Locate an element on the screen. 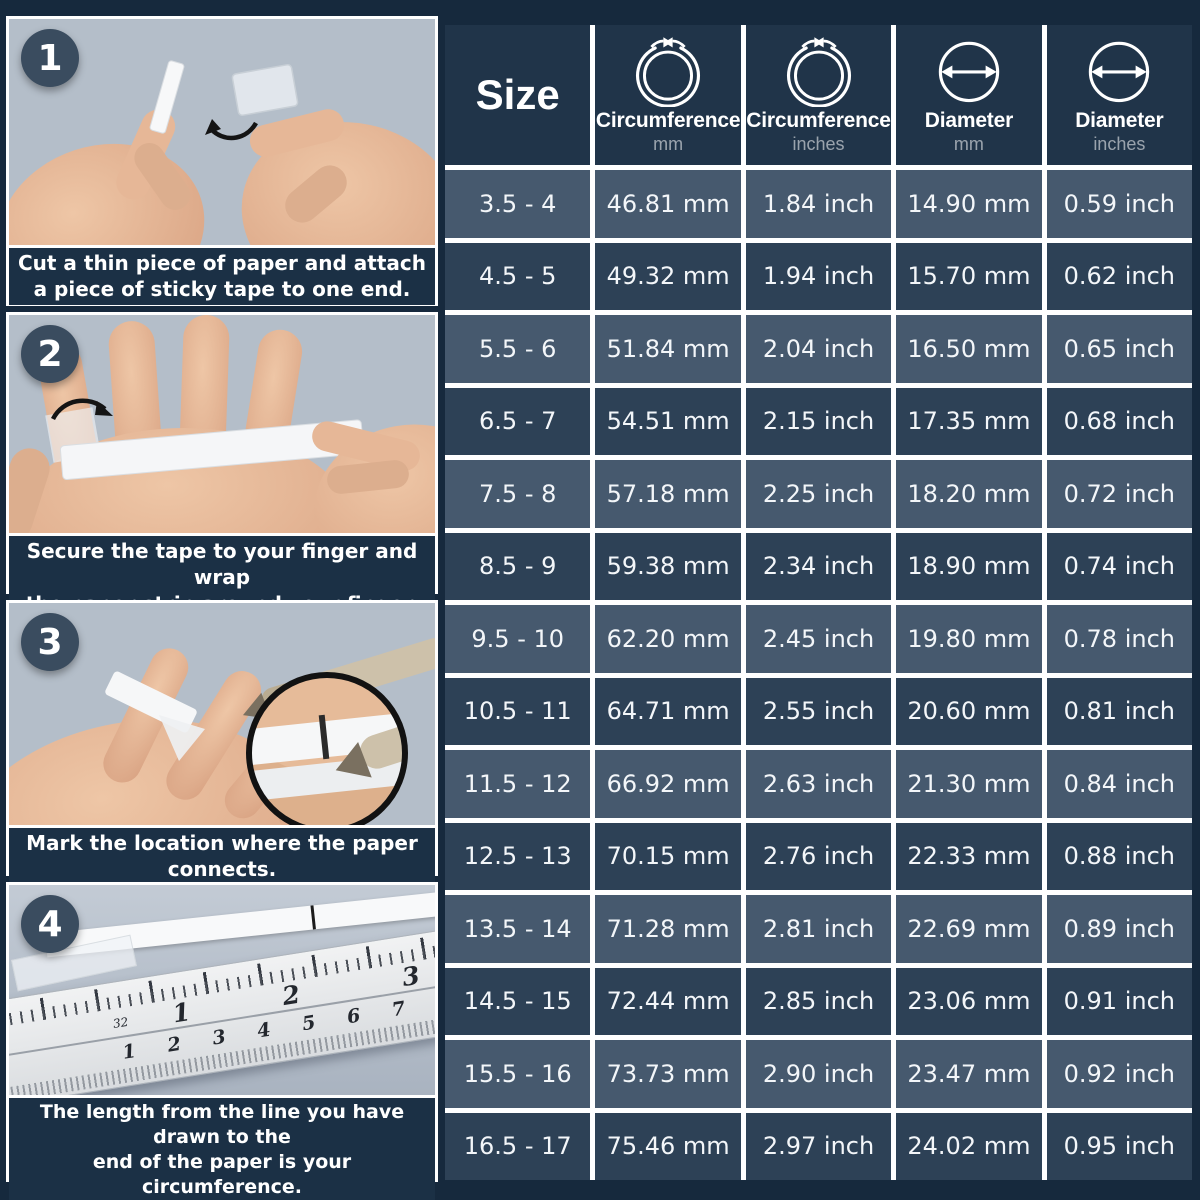  ruler-inch-number: 3 is located at coordinates (411, 976).